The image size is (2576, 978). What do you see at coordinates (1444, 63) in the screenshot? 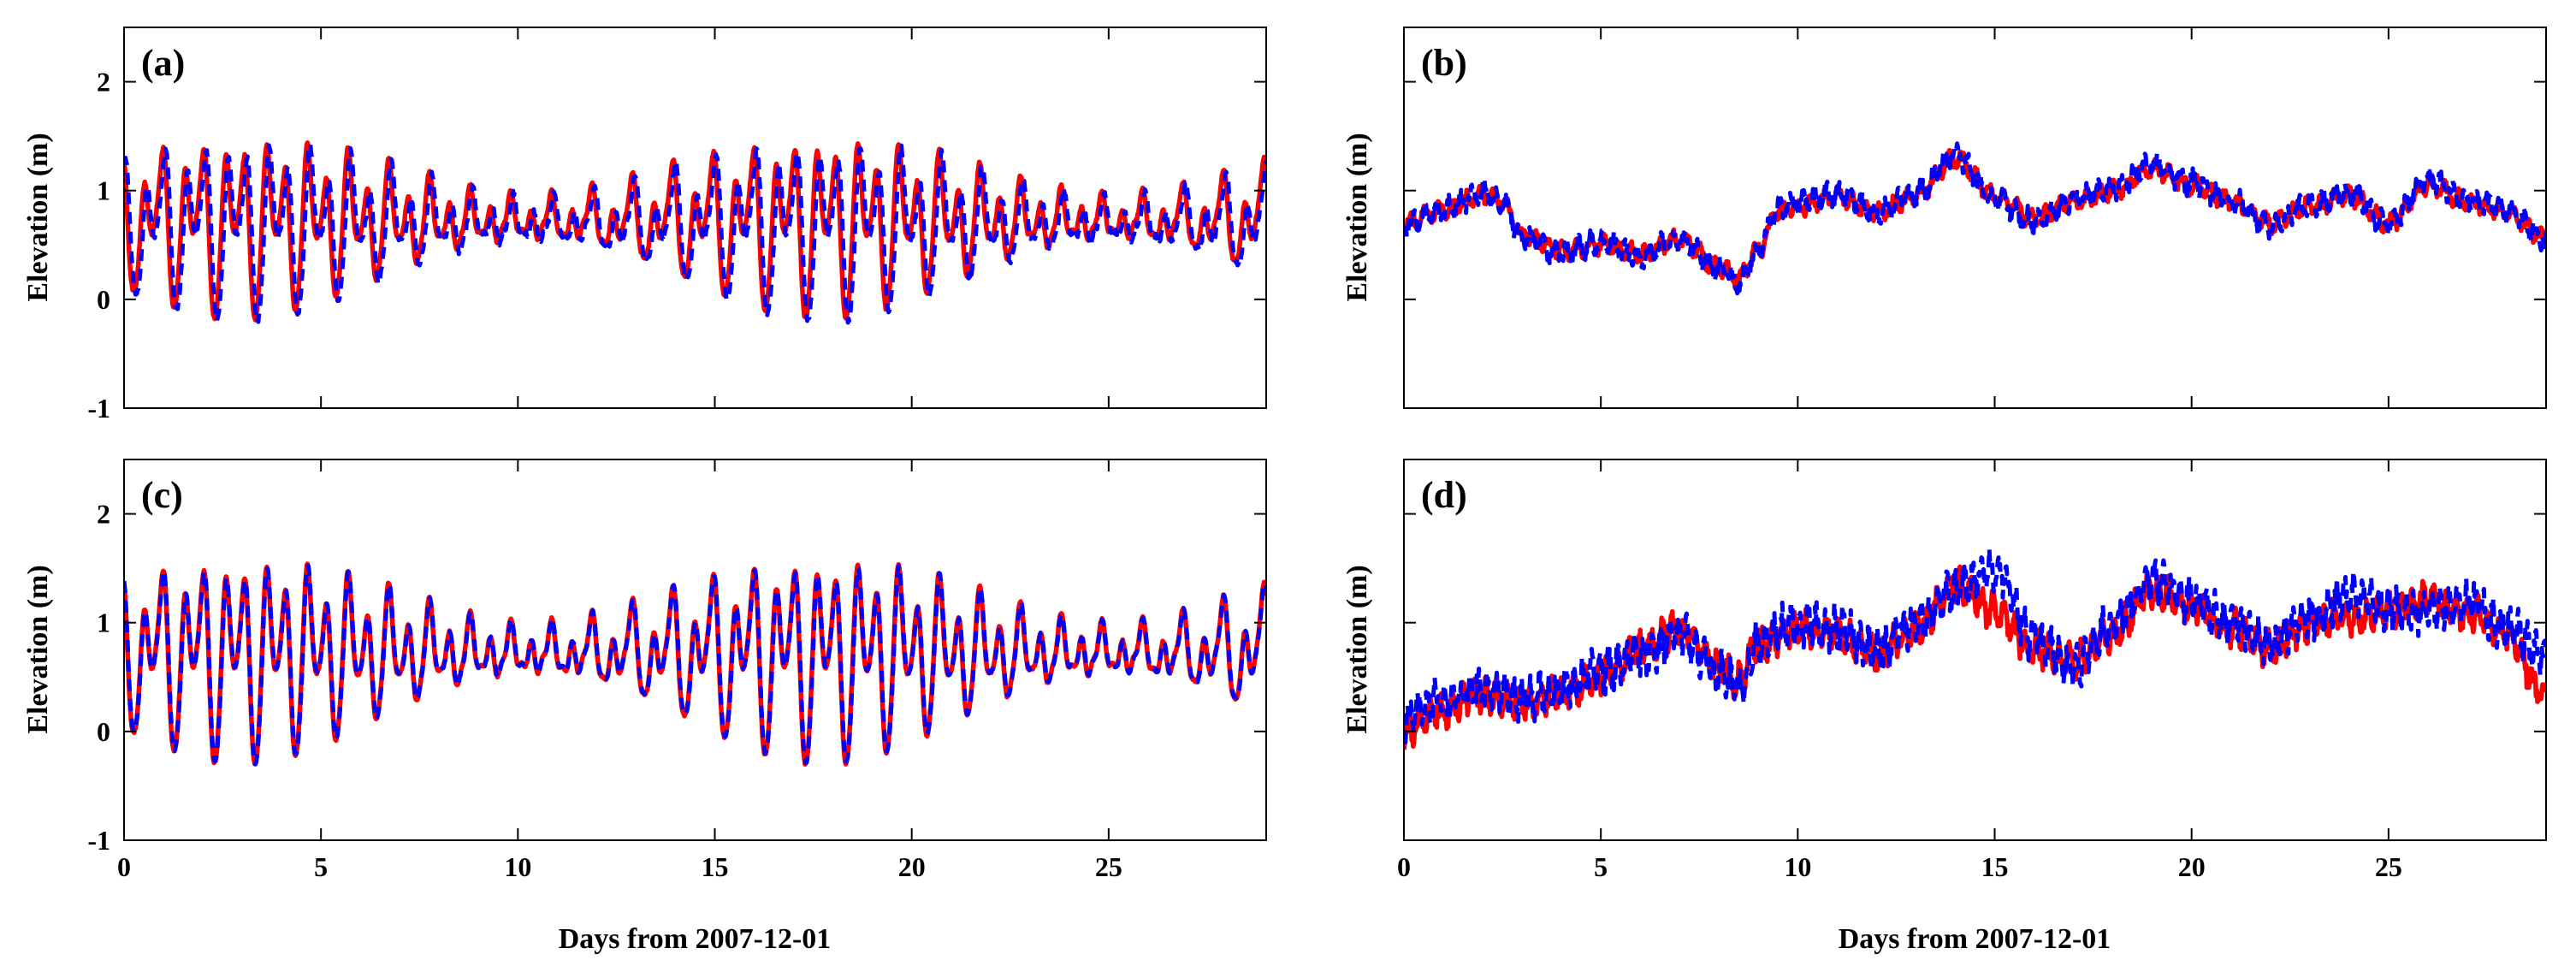
I see `panel-label: (b)` at bounding box center [1444, 63].